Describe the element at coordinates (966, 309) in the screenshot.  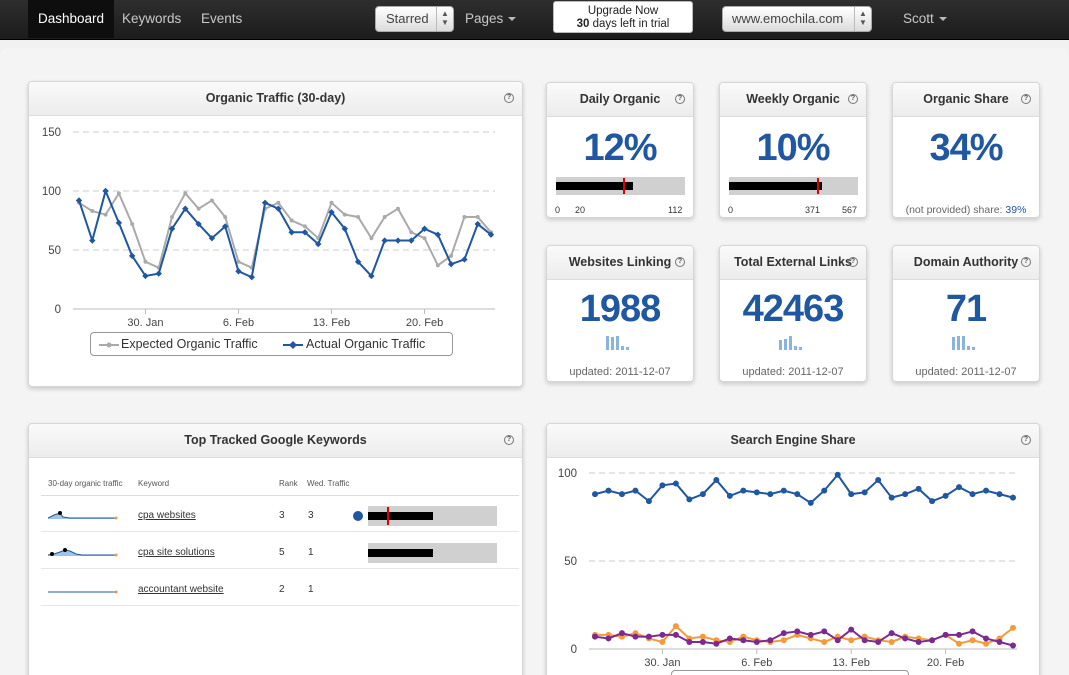
I see `domain-authority-value: 71` at that location.